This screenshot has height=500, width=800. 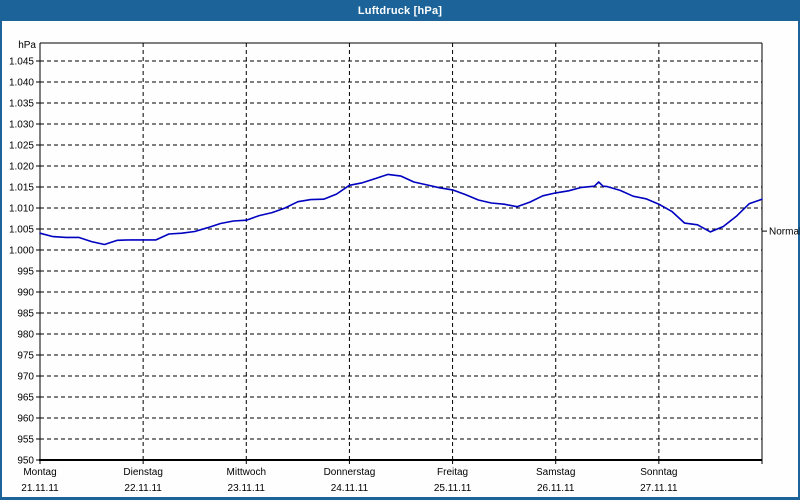 What do you see at coordinates (21, 146) in the screenshot?
I see `y-tick-label: 1.025` at bounding box center [21, 146].